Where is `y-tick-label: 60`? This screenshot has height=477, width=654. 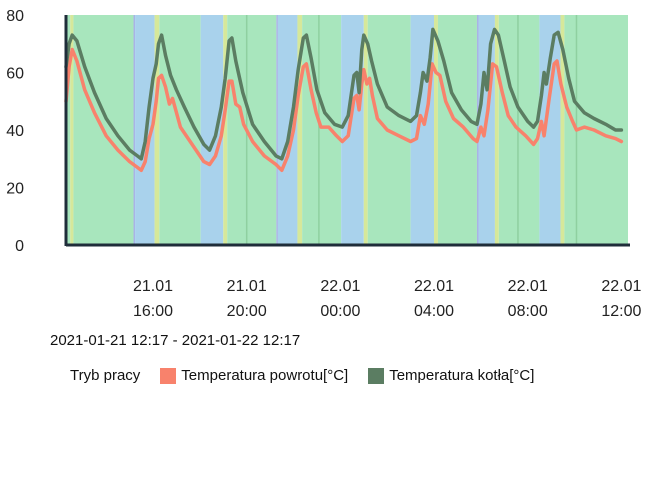 y-tick-label: 60 is located at coordinates (15, 74).